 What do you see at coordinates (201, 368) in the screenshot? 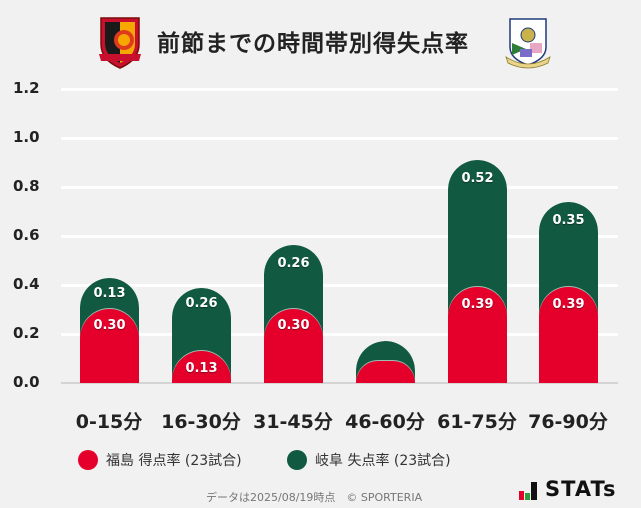
I see `home-value-label: 0.13` at bounding box center [201, 368].